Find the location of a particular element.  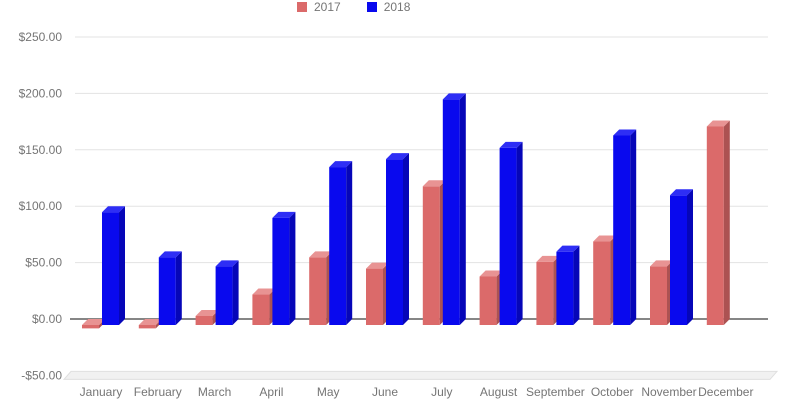

bar-2018-may-side is located at coordinates (349, 243).